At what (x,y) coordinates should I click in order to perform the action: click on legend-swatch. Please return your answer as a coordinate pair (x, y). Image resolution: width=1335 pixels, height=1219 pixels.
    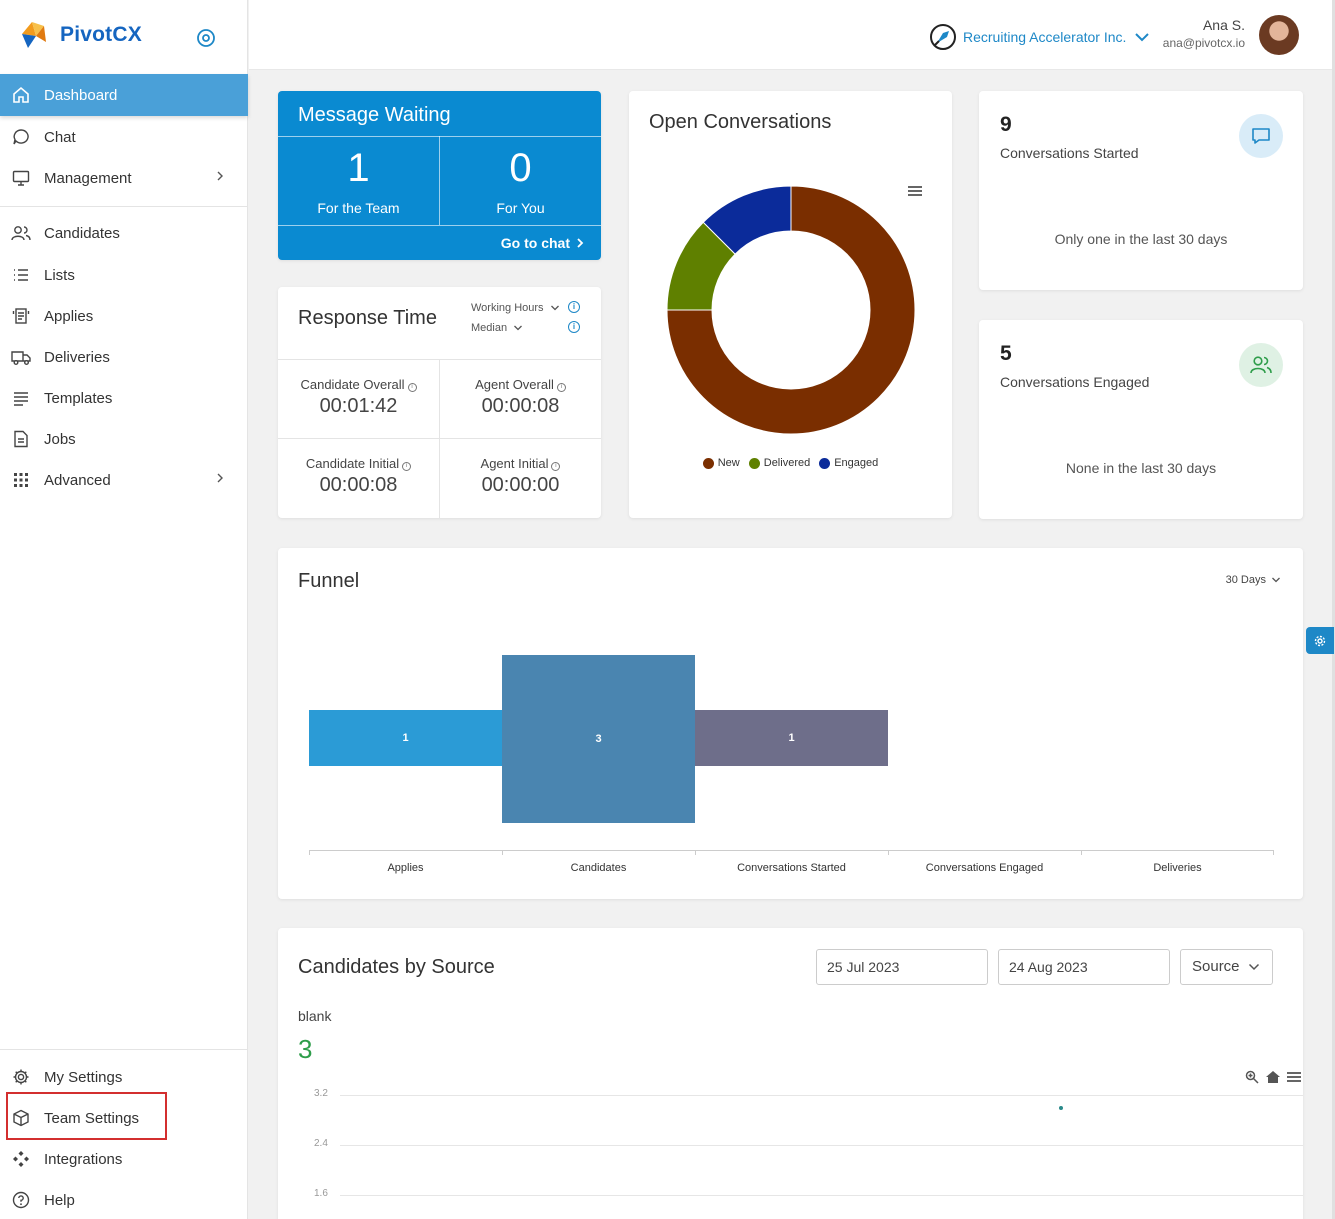
    Looking at the image, I should click on (708, 463).